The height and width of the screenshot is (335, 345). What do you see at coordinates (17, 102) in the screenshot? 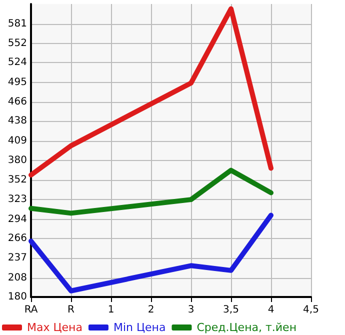
I see `y-tick-label: 466` at bounding box center [17, 102].